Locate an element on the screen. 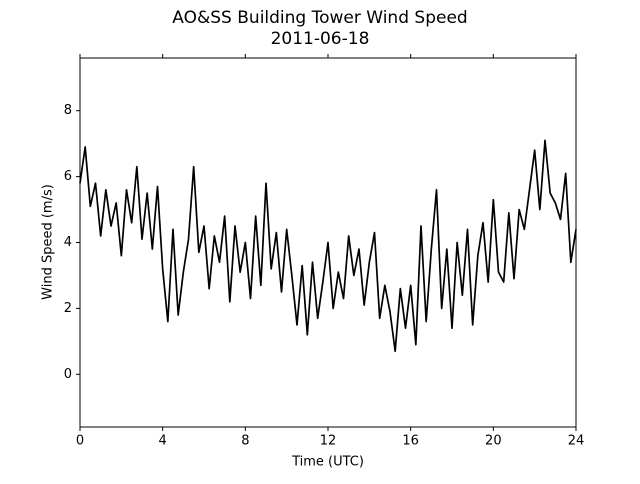  y-tick-label: 8 is located at coordinates (68, 110).